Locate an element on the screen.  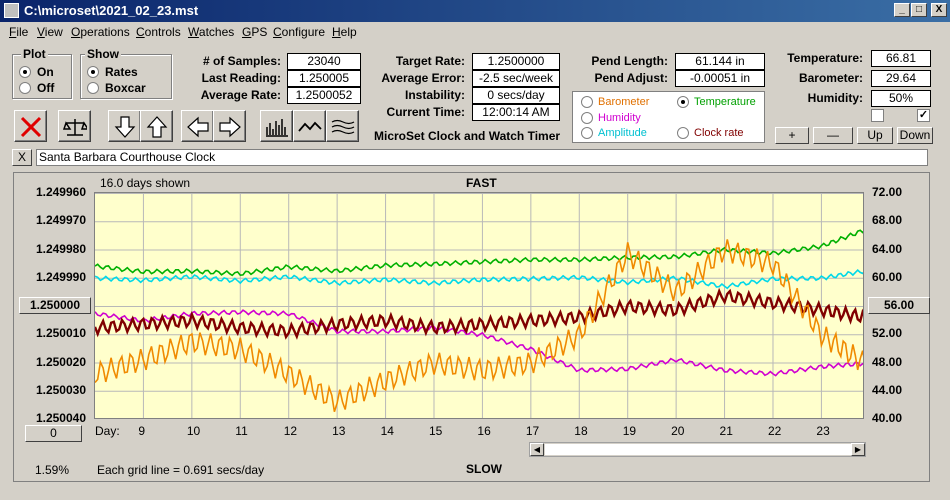
minus-button: — is located at coordinates (833, 135).